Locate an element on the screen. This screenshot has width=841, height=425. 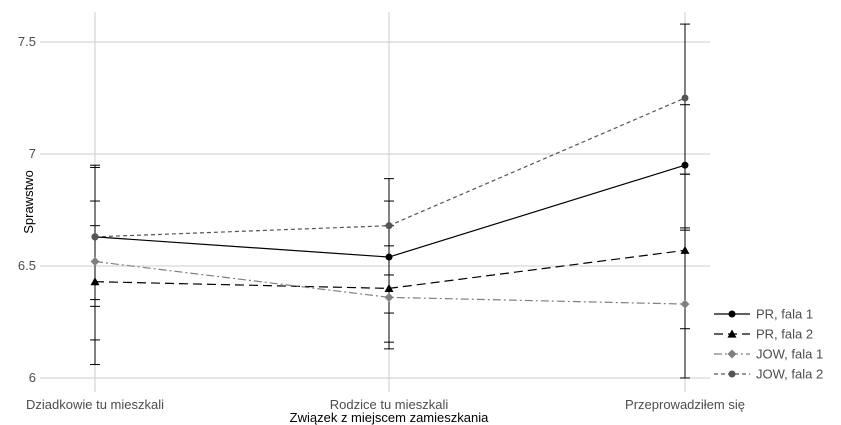
x-axis-title: Związek z miejscem zamieszkania is located at coordinates (389, 417).